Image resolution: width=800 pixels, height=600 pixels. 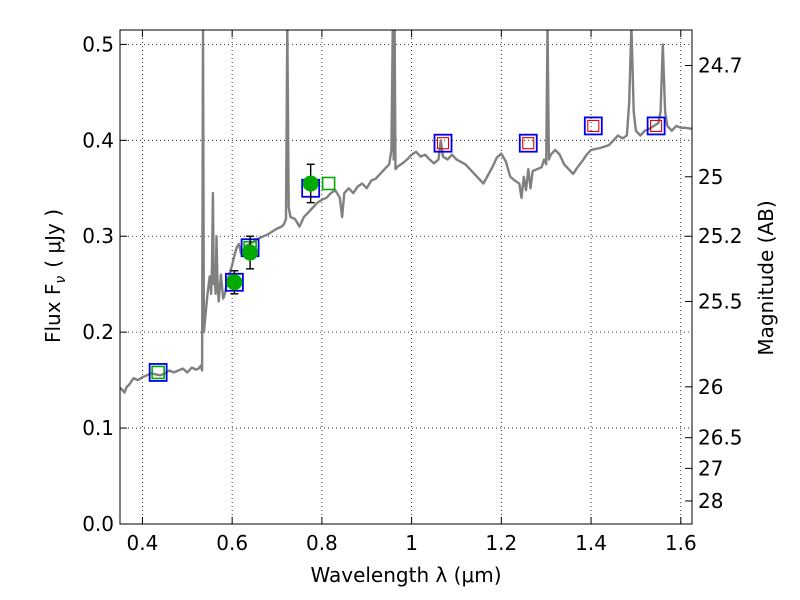 What do you see at coordinates (710, 468) in the screenshot?
I see `y2-tick-label: 27` at bounding box center [710, 468].